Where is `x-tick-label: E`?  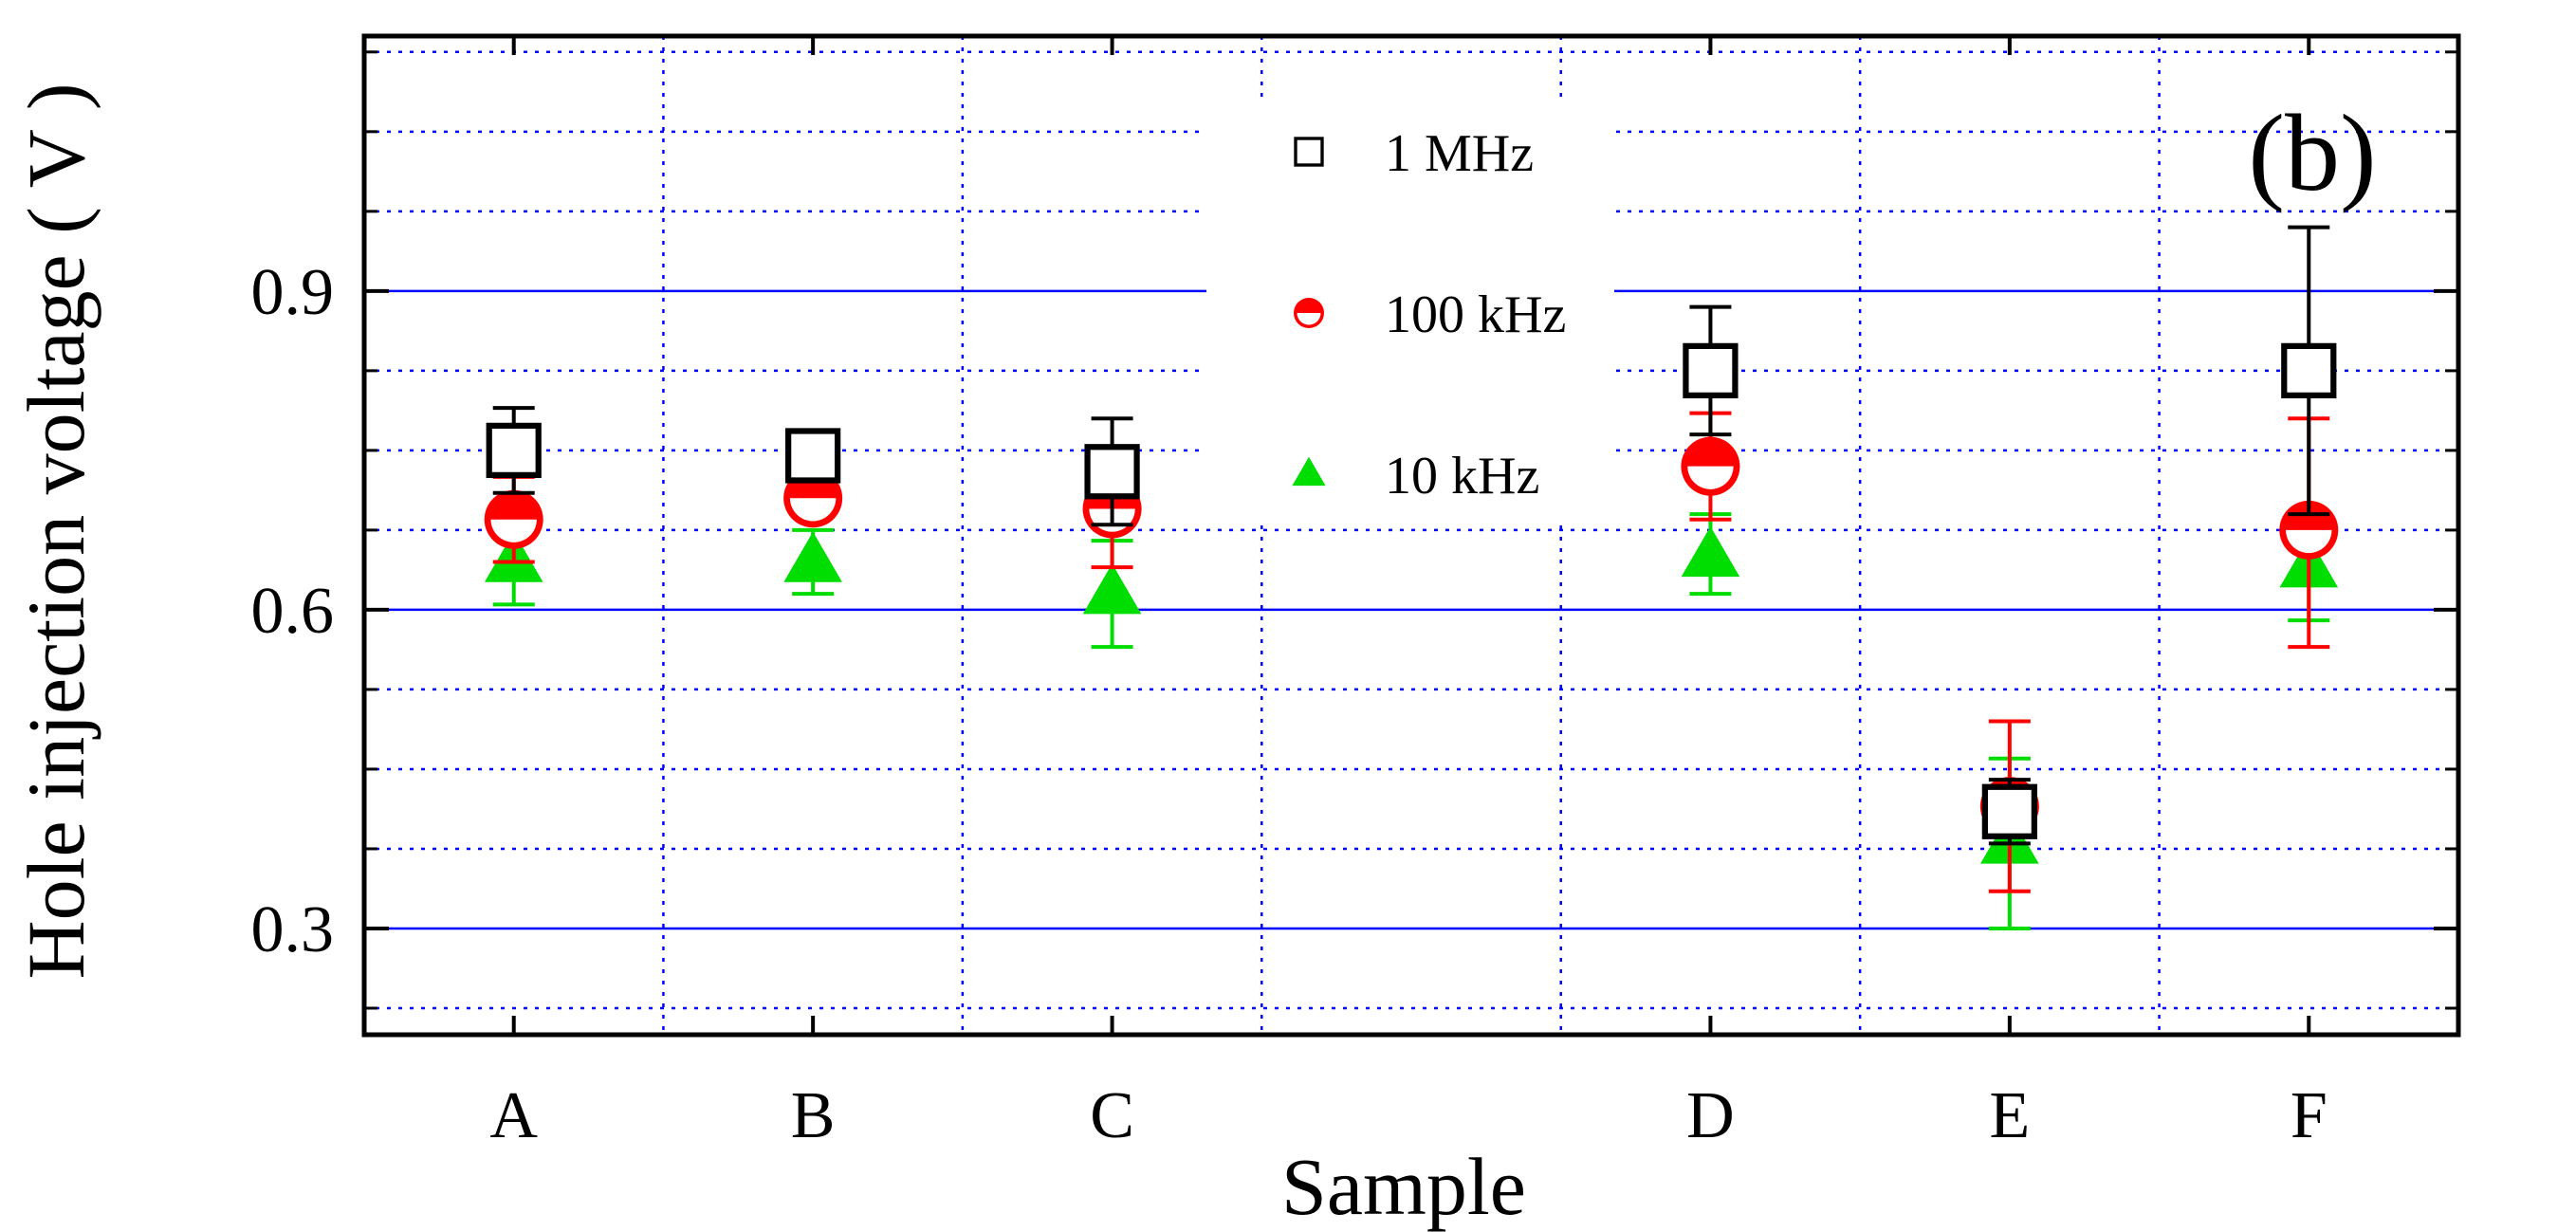
x-tick-label: E is located at coordinates (2009, 1115).